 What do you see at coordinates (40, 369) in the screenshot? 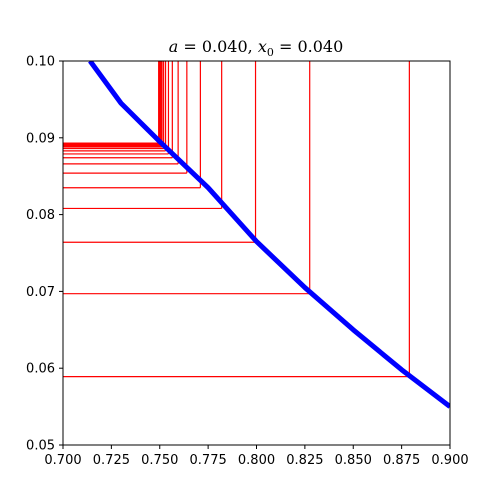
I see `y-tick-label: 0.06` at bounding box center [40, 369].